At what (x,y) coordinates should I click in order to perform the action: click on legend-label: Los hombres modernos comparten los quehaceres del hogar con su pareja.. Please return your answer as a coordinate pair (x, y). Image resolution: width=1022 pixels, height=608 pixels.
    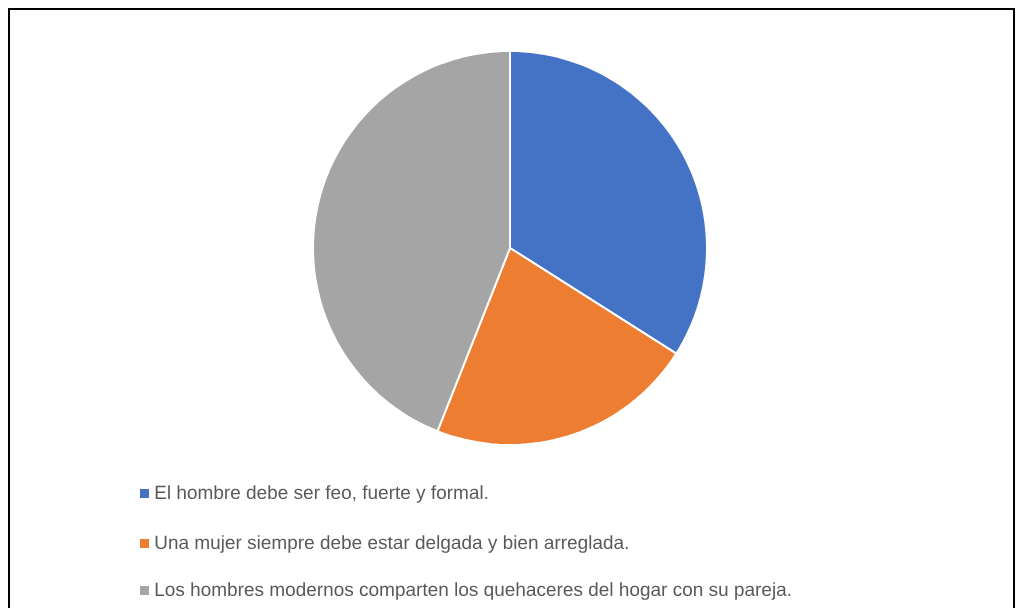
    Looking at the image, I should click on (473, 591).